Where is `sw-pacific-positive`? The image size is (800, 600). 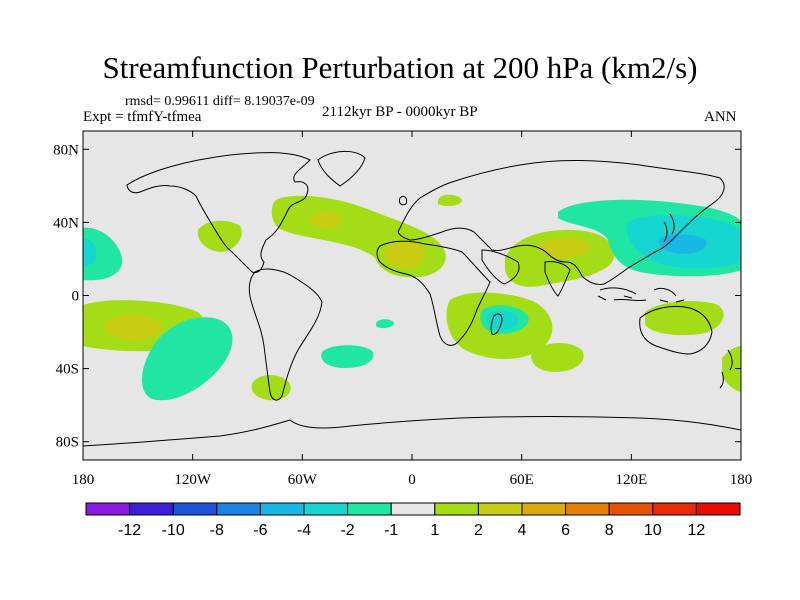 sw-pacific-positive is located at coordinates (731, 369).